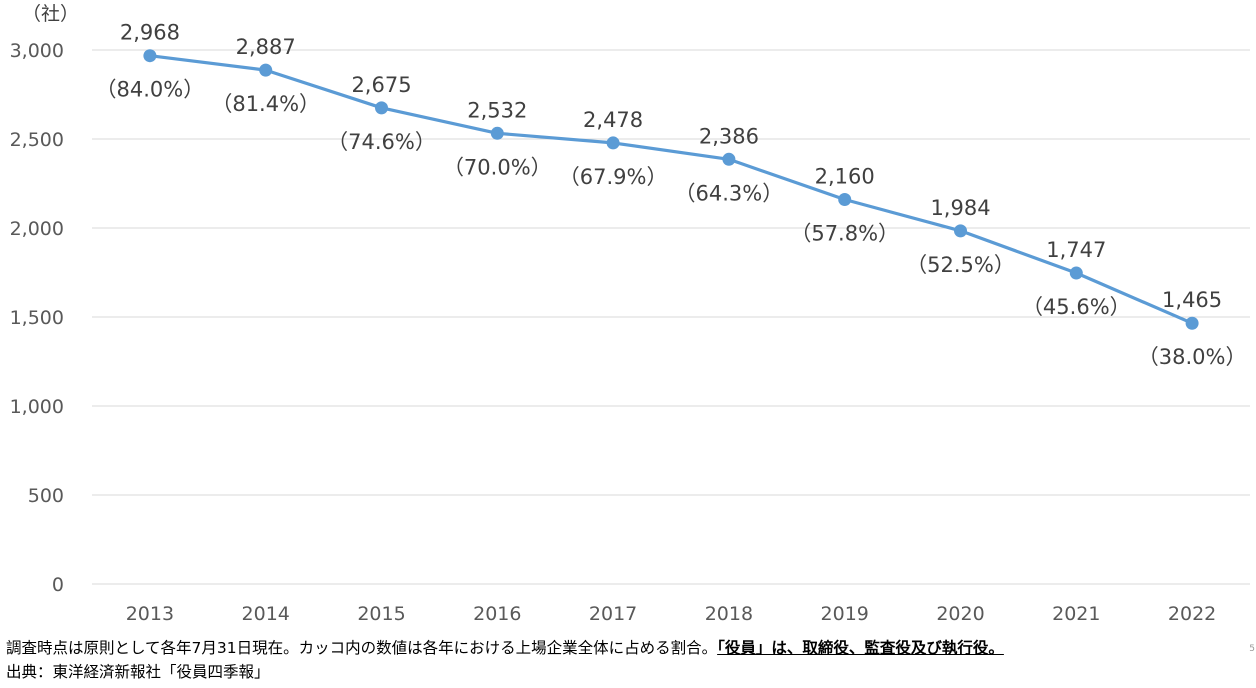 The image size is (1256, 688). Describe the element at coordinates (266, 614) in the screenshot. I see `x-tick-label: 2014` at that location.